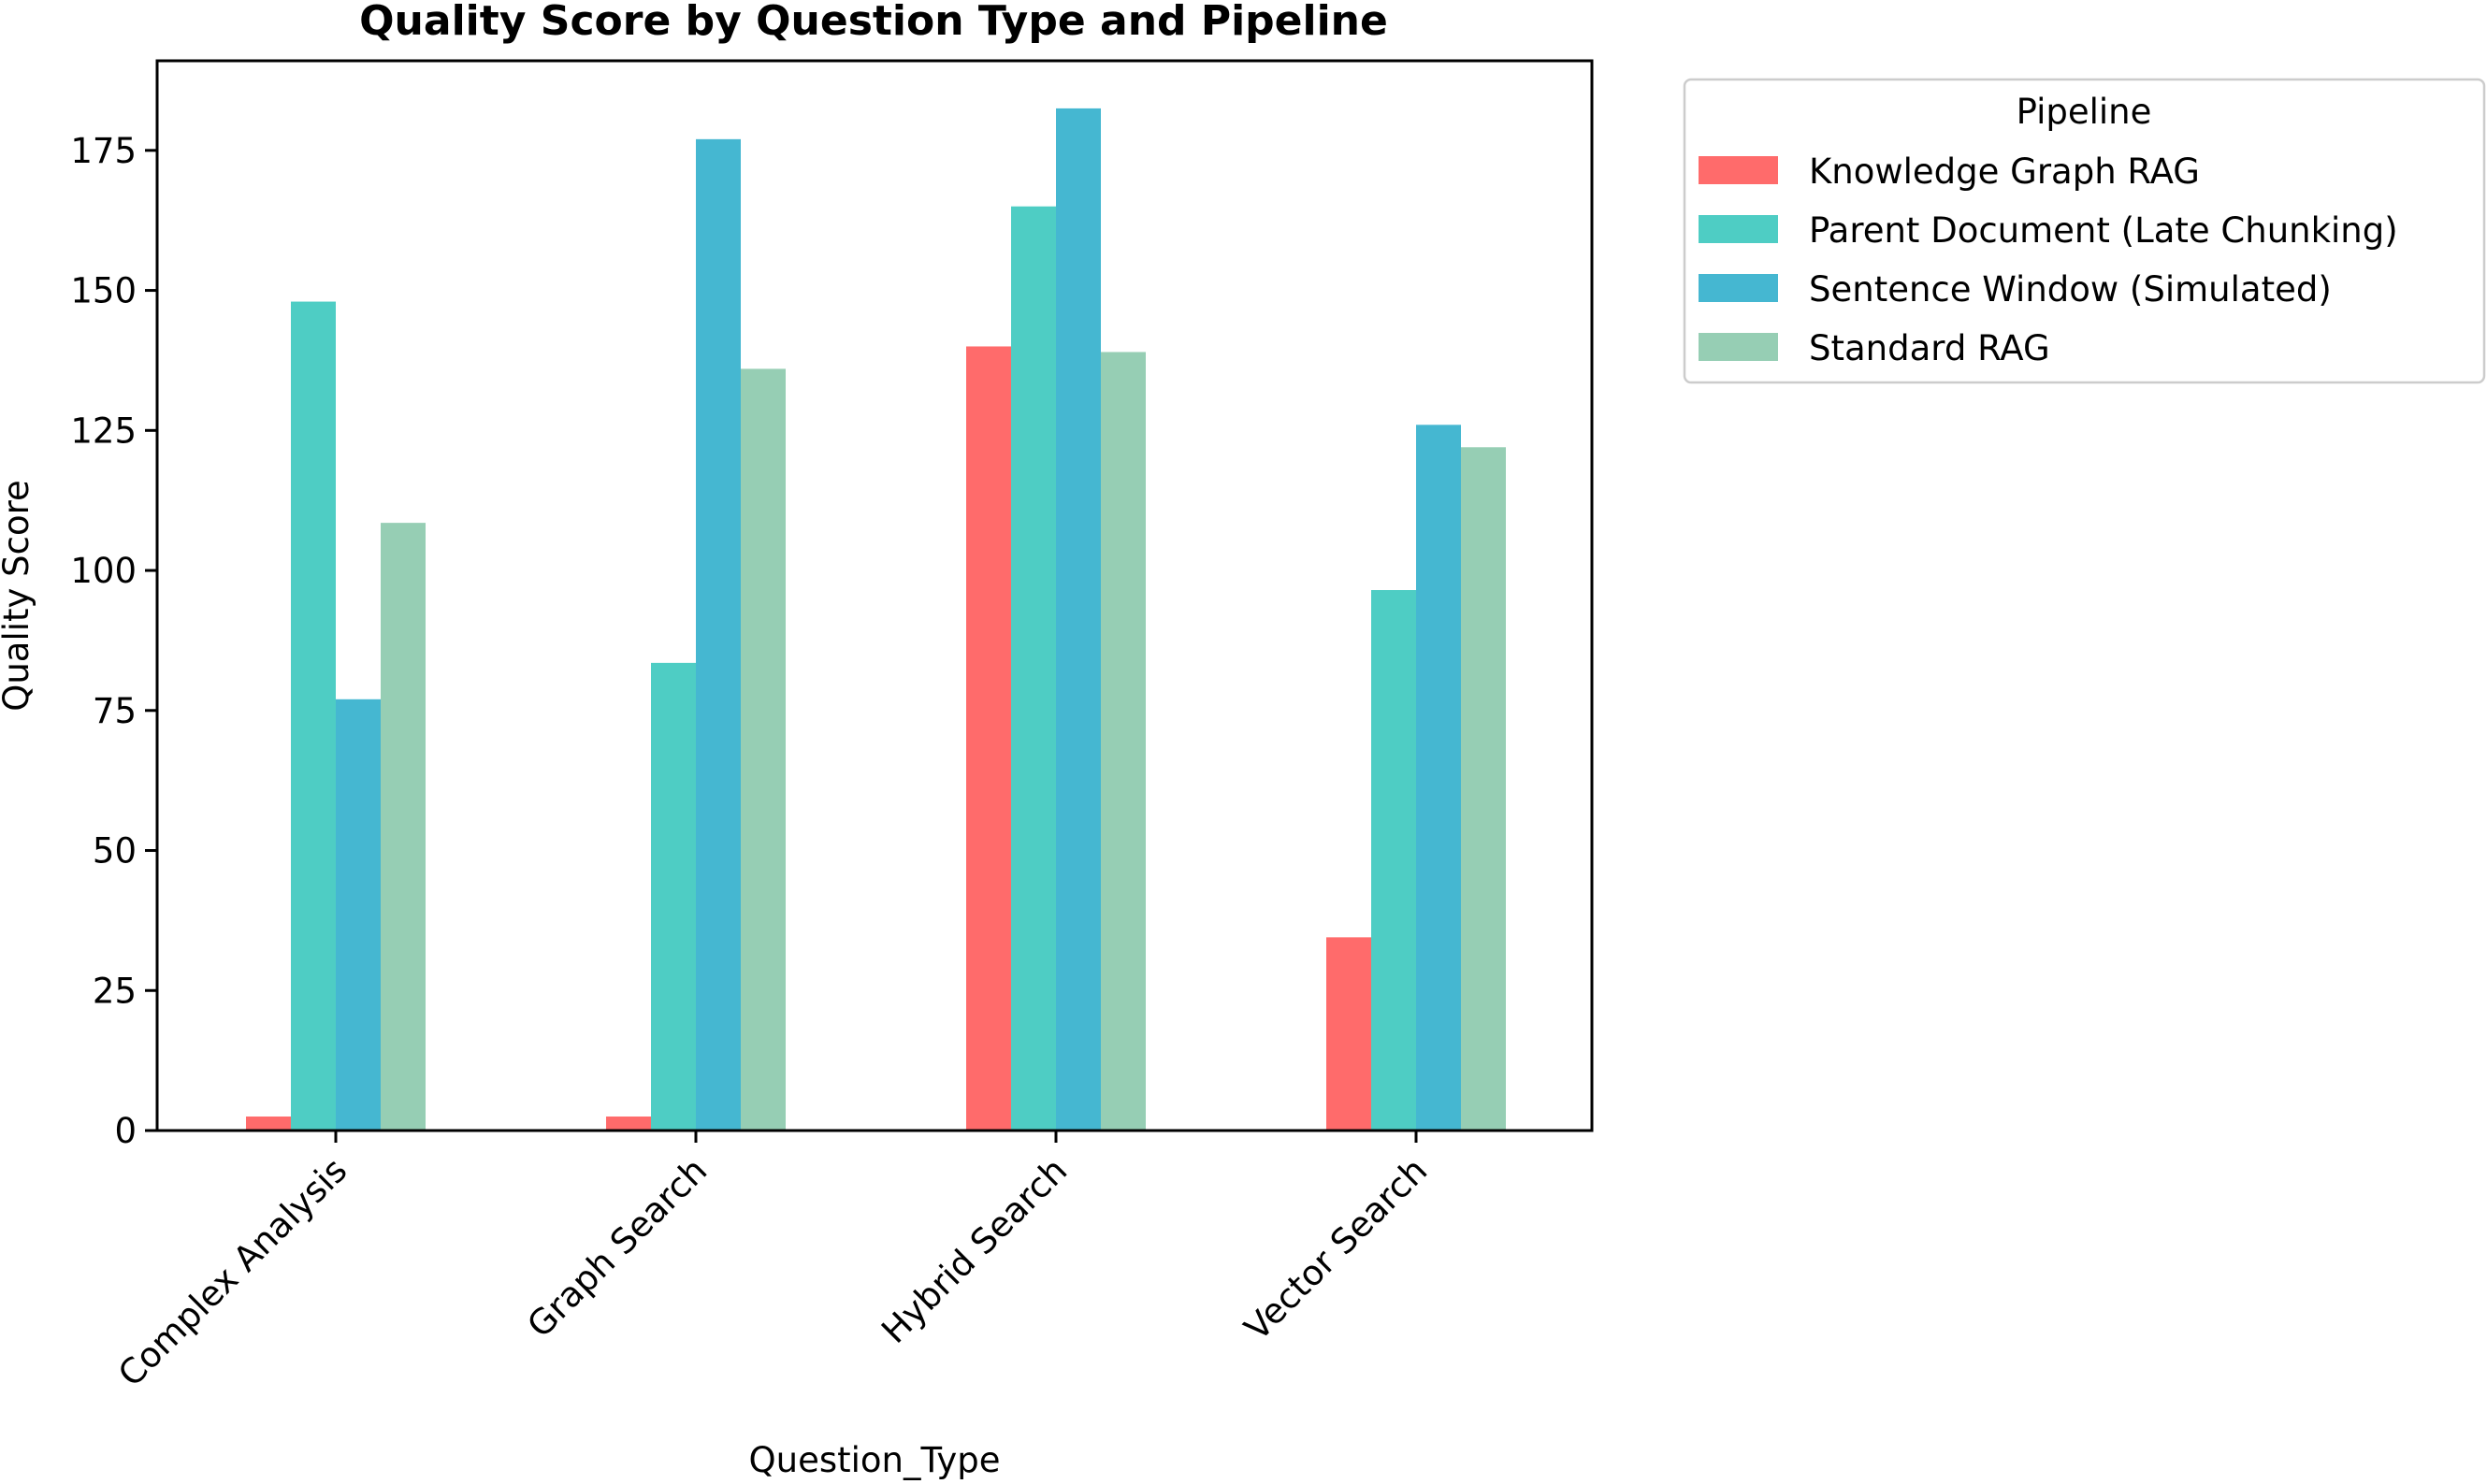 Image resolution: width=2487 pixels, height=1484 pixels. Describe the element at coordinates (2084, 112) in the screenshot. I see `legend-title: Pipeline` at that location.